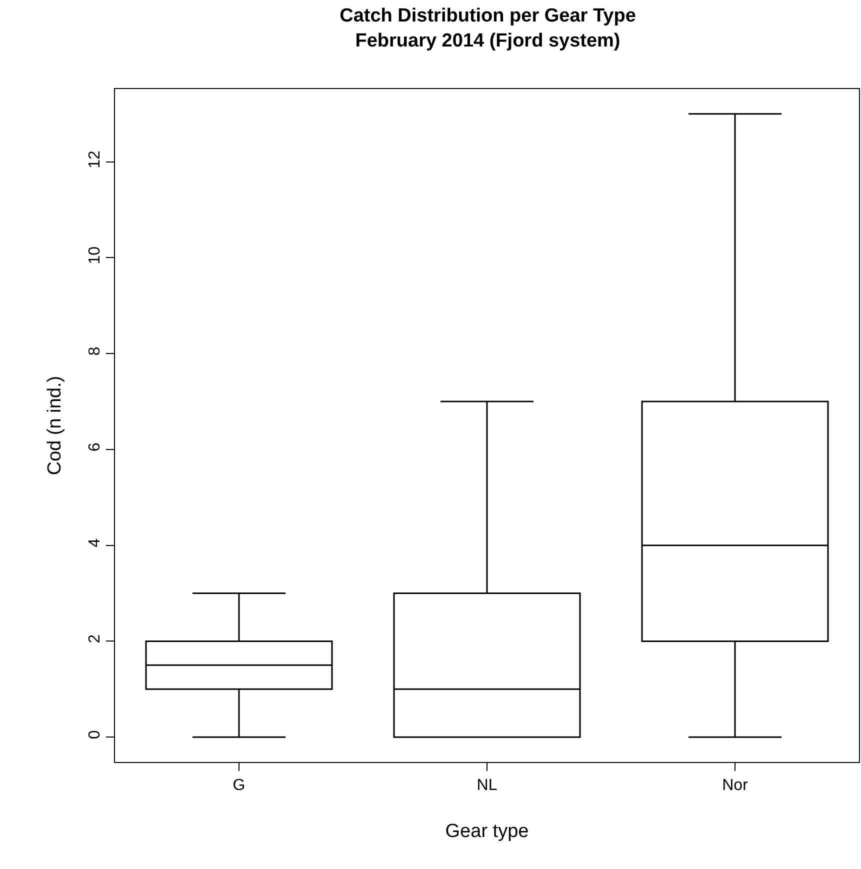 Image resolution: width=861 pixels, height=869 pixels. I want to click on x-tick-label: NL, so click(487, 785).